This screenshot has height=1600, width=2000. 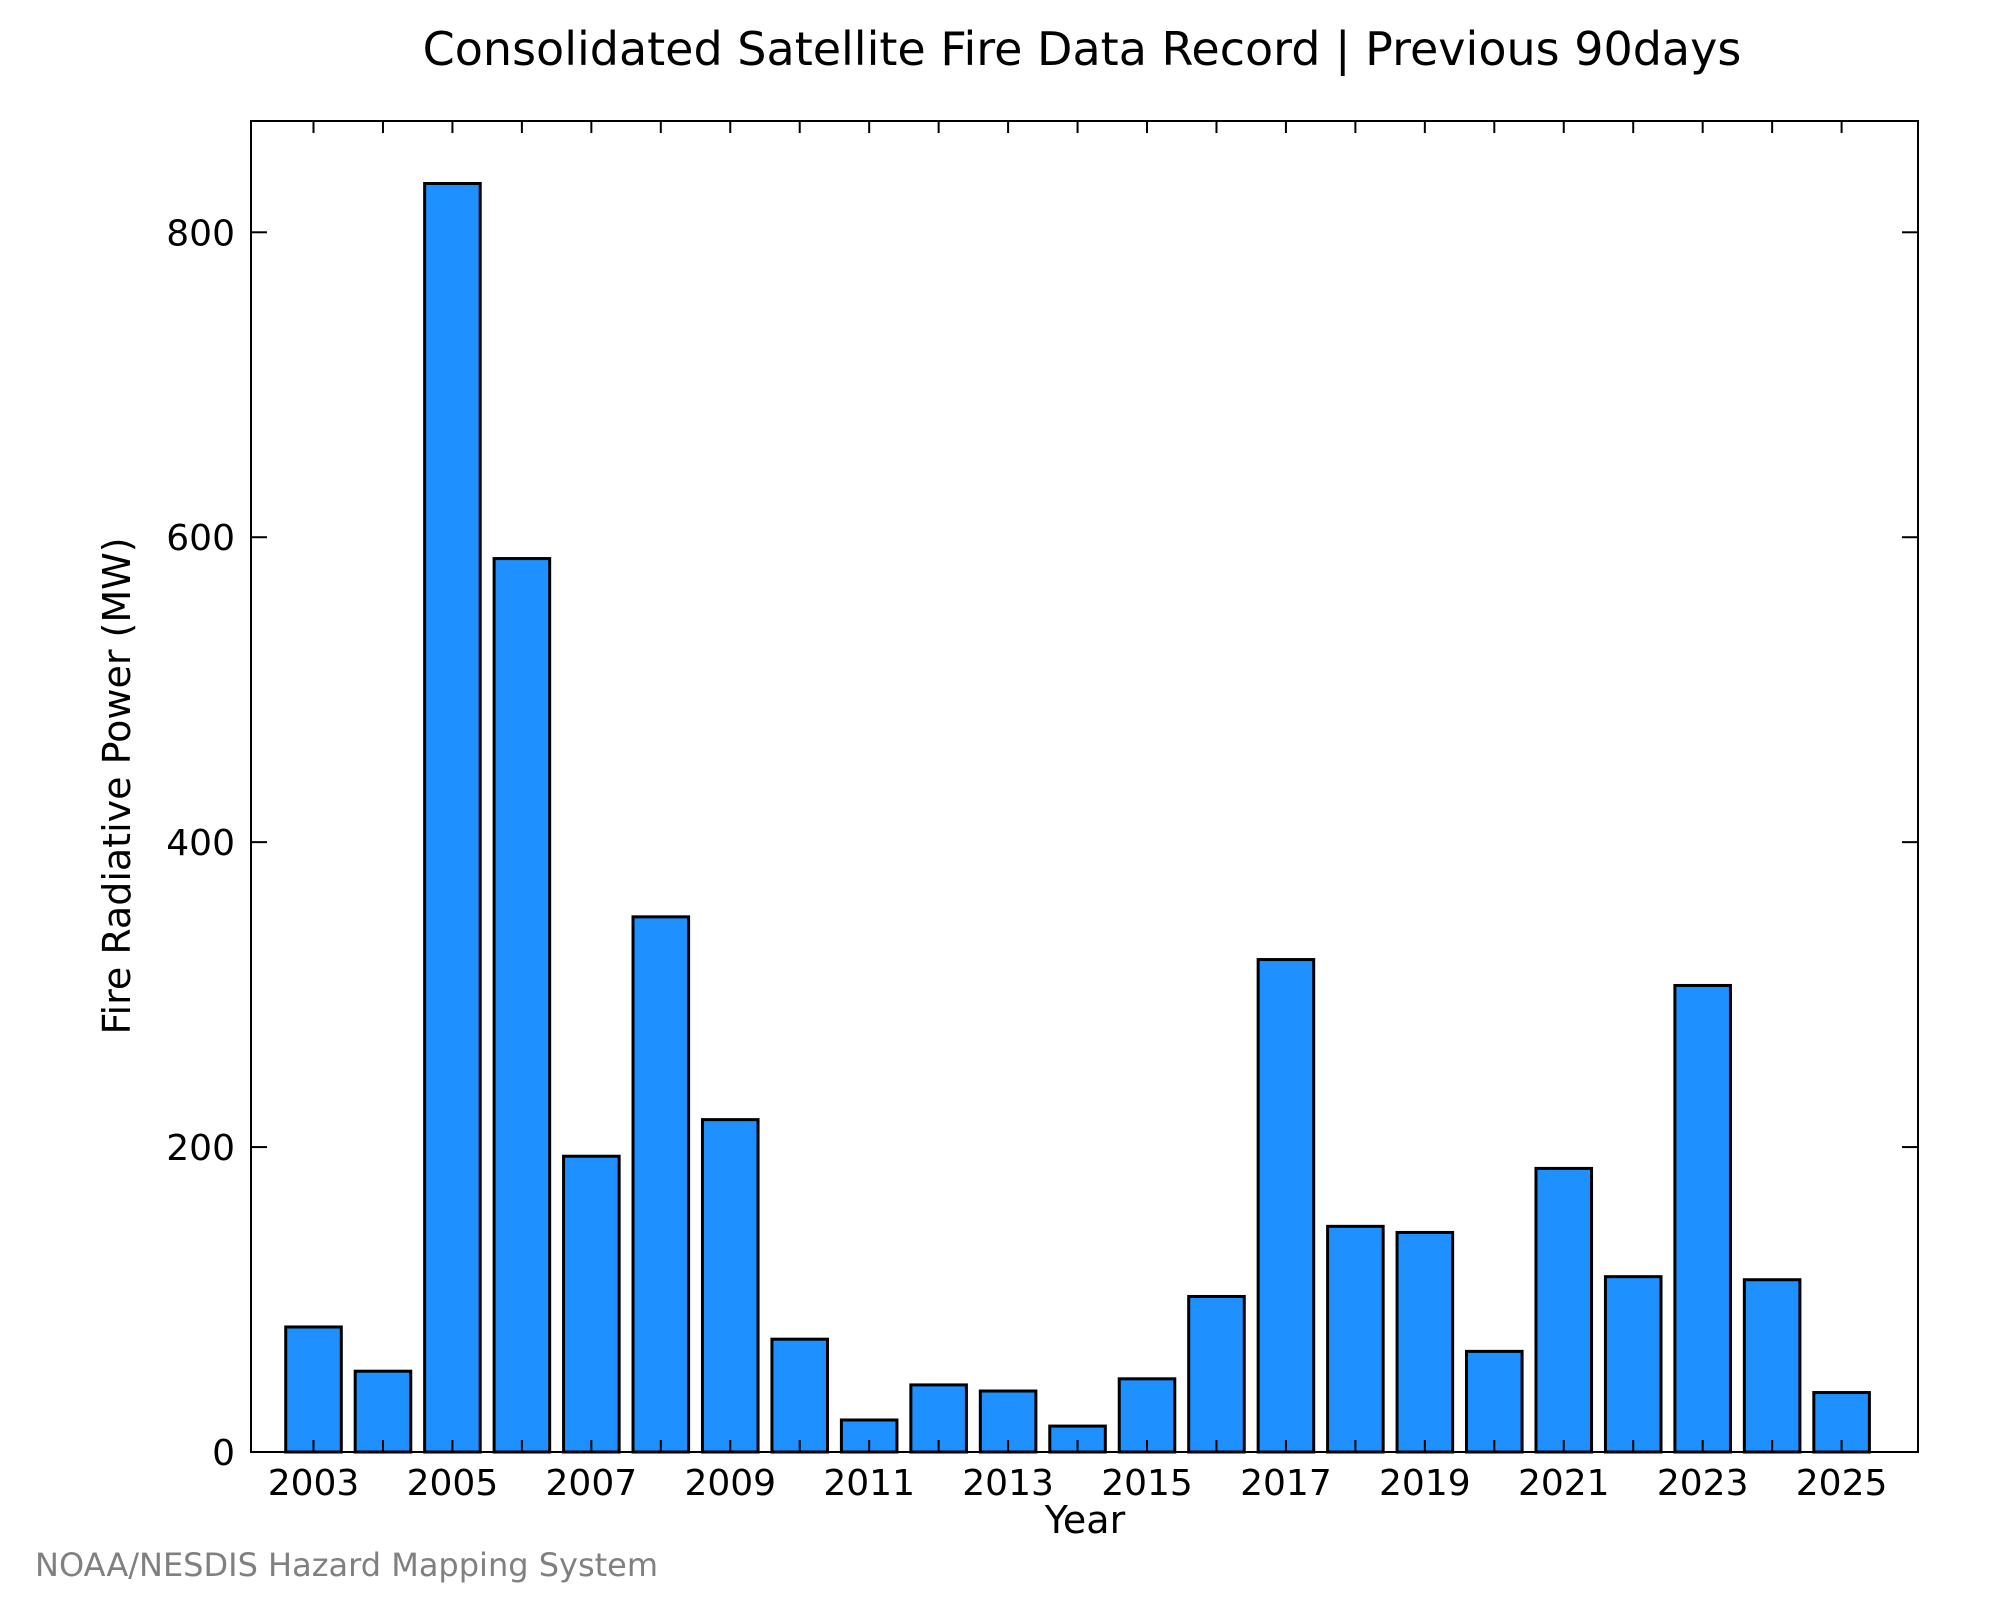 What do you see at coordinates (1085, 1520) in the screenshot?
I see `x-axis-label: Year` at bounding box center [1085, 1520].